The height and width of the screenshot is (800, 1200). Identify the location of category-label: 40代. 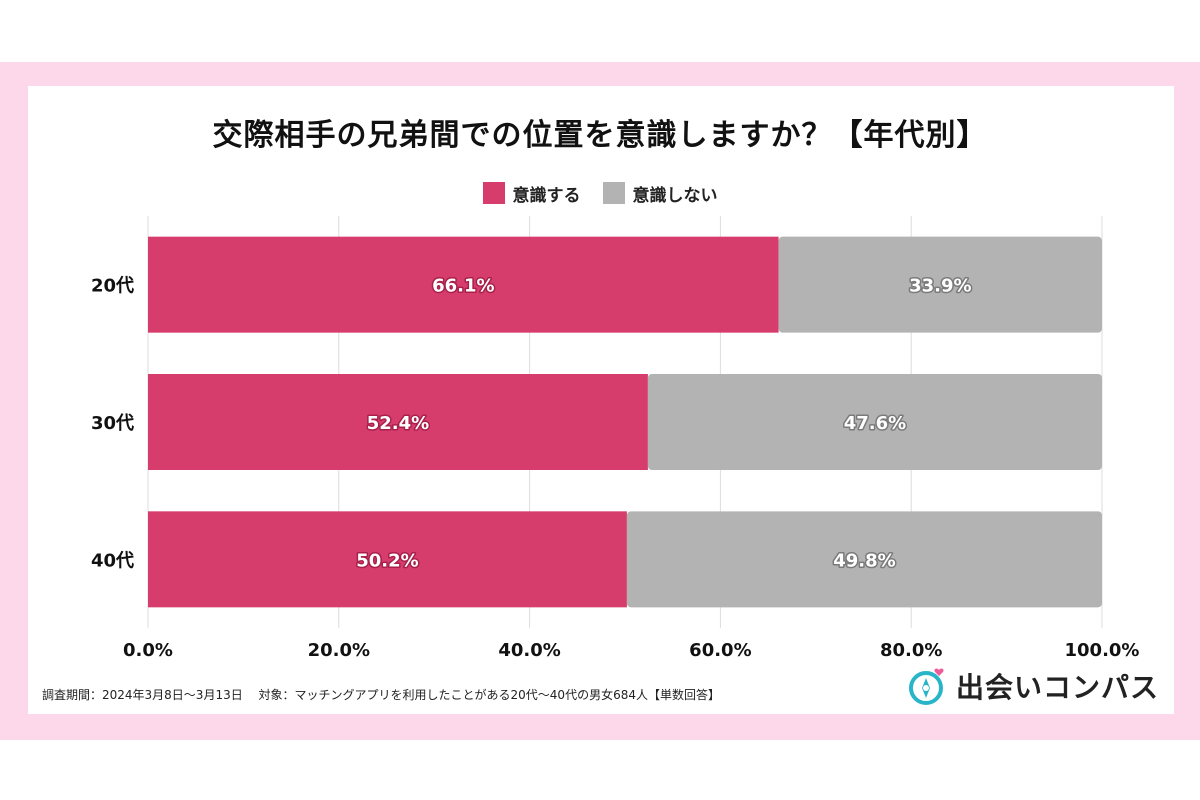
(112, 560).